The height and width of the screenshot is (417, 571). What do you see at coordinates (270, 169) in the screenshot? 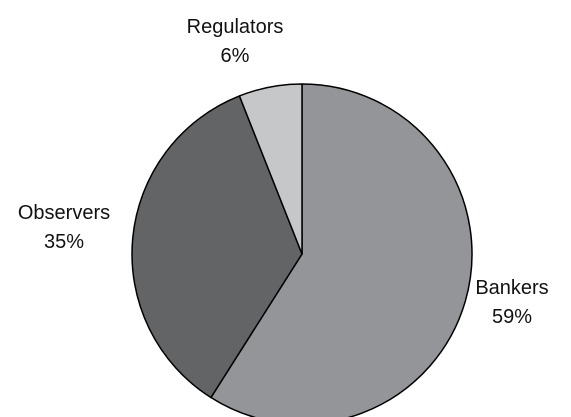
I see `pie-slice-regulators` at bounding box center [270, 169].